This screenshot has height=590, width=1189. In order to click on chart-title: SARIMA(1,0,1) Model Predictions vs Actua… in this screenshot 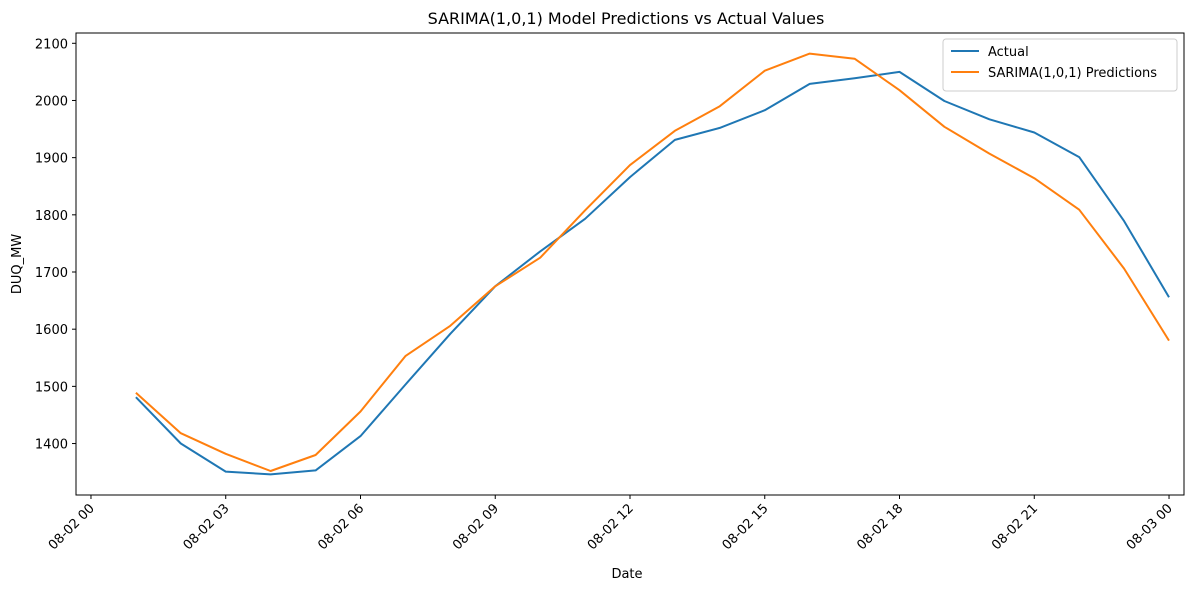, I will do `click(626, 18)`.